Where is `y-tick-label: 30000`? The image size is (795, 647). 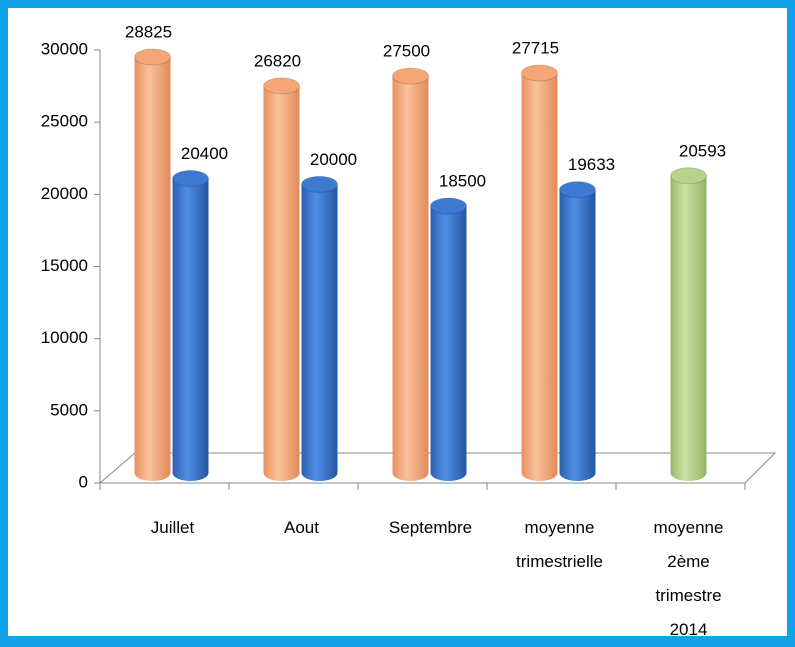 y-tick-label: 30000 is located at coordinates (64, 48).